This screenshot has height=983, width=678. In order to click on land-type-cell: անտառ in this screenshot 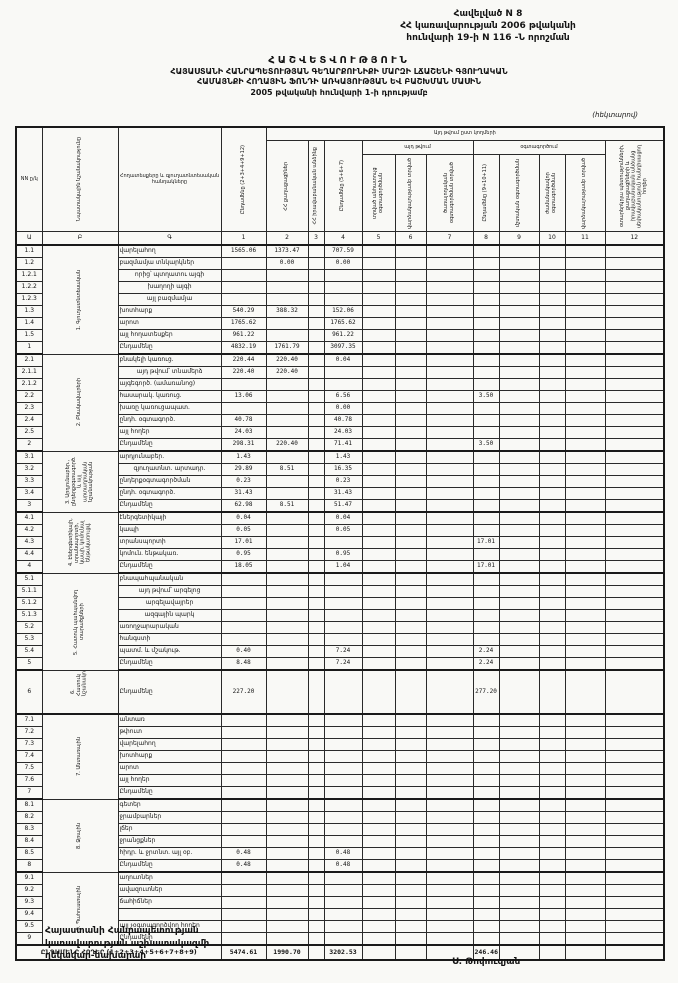, I will do `click(169, 720)`.